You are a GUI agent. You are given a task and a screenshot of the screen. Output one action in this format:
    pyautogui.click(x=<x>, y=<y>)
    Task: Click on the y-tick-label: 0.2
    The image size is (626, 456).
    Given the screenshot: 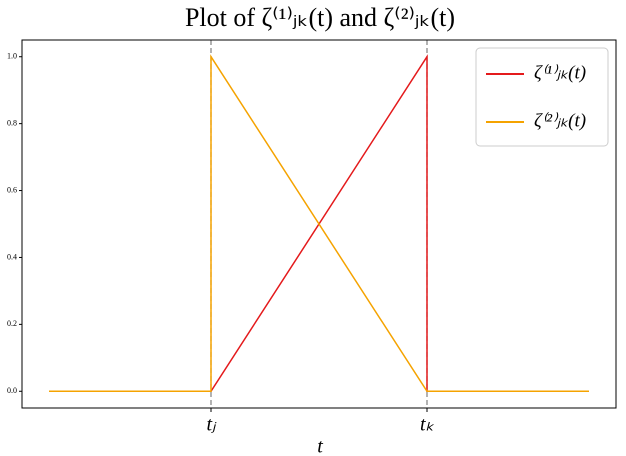 What is the action you would take?
    pyautogui.click(x=12, y=323)
    